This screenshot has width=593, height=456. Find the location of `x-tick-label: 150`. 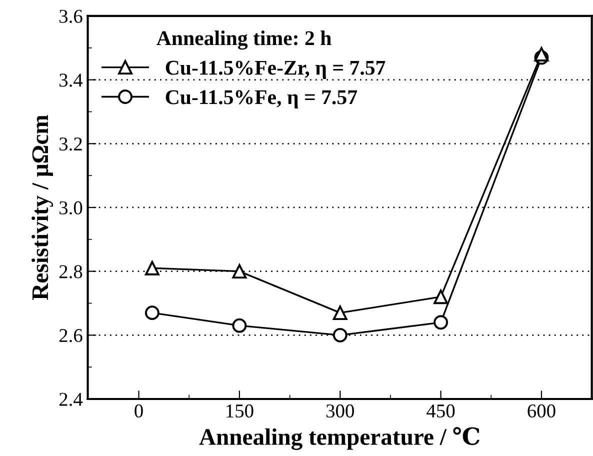

x-tick-label: 150 is located at coordinates (240, 411).